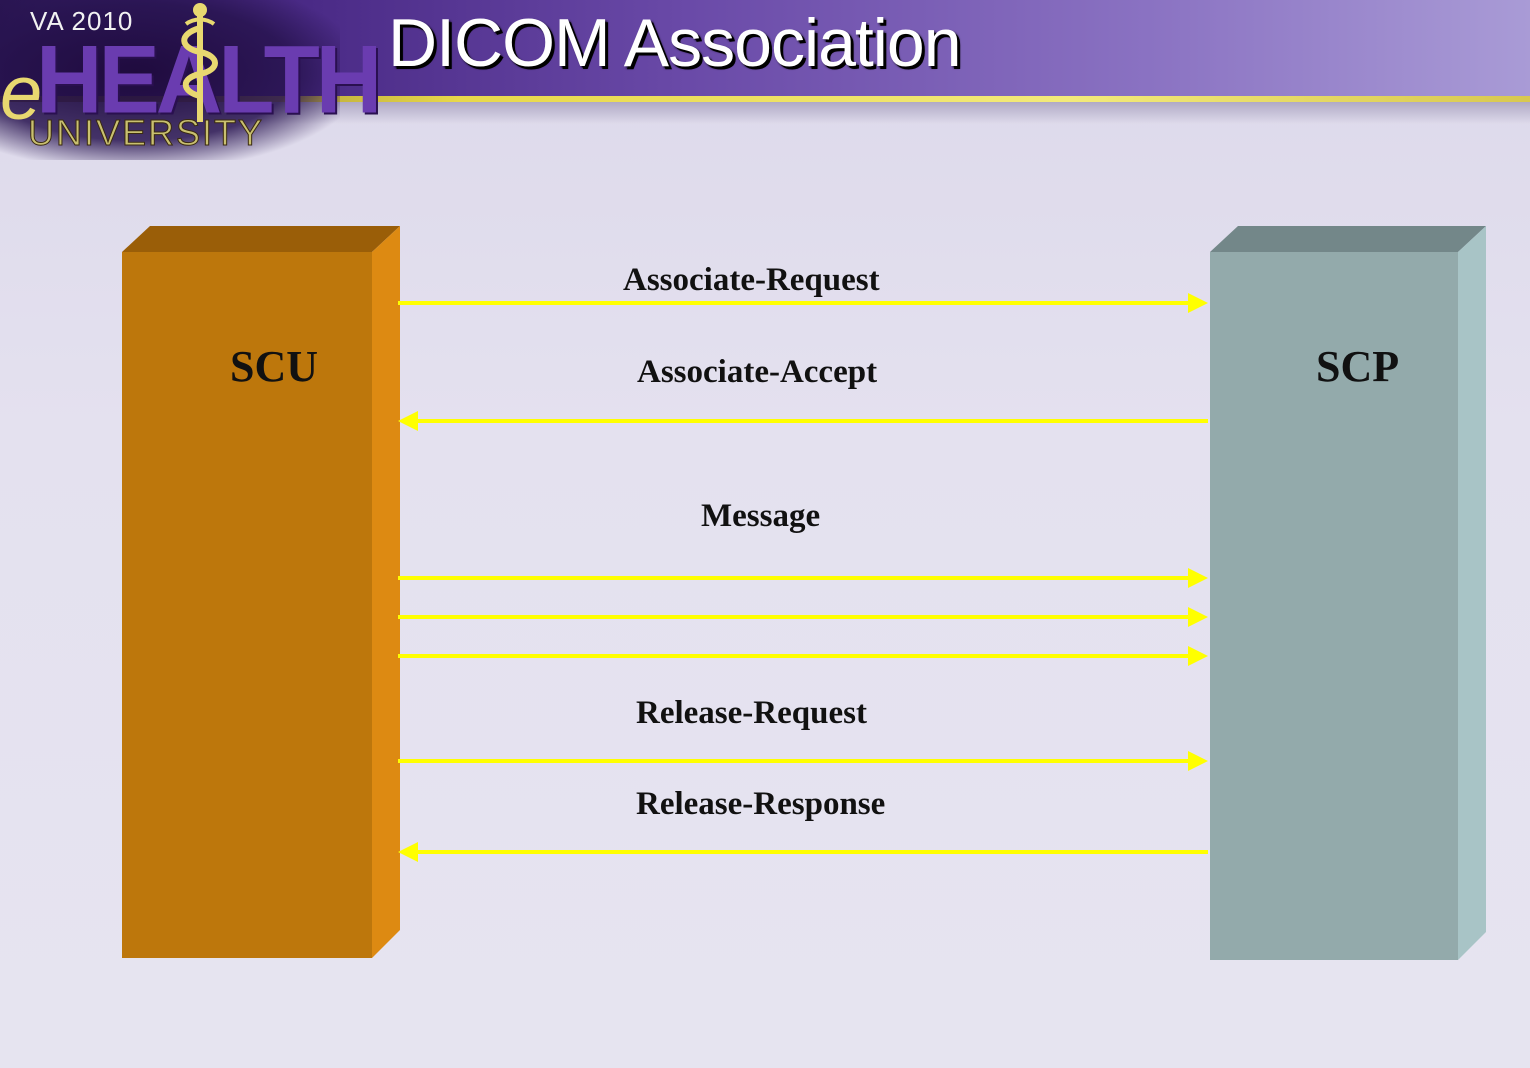  What do you see at coordinates (82, 21) in the screenshot?
I see `logo-va-2010-text: VA 2010` at bounding box center [82, 21].